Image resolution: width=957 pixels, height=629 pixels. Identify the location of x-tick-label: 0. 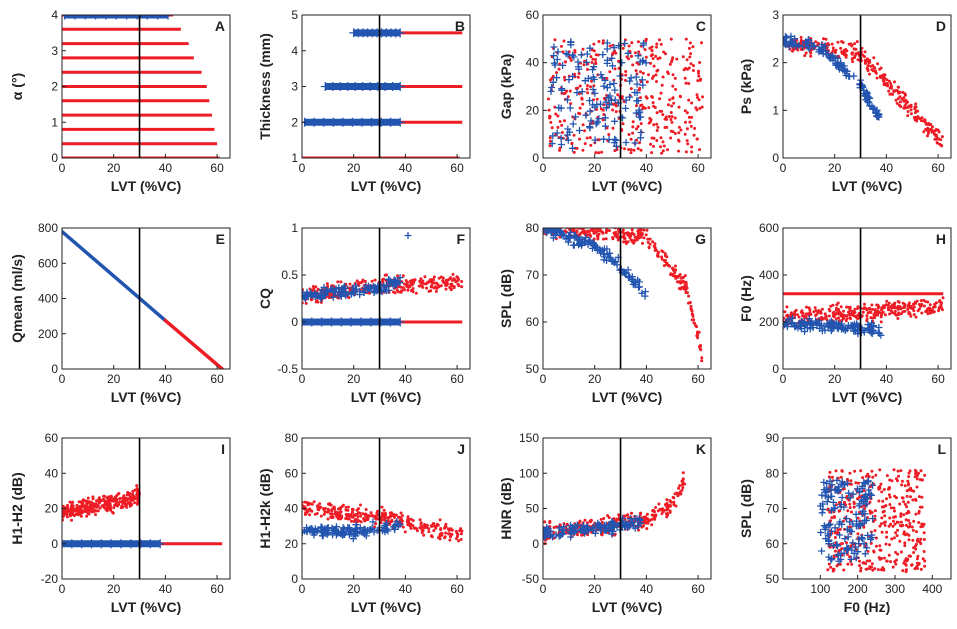
(543, 379).